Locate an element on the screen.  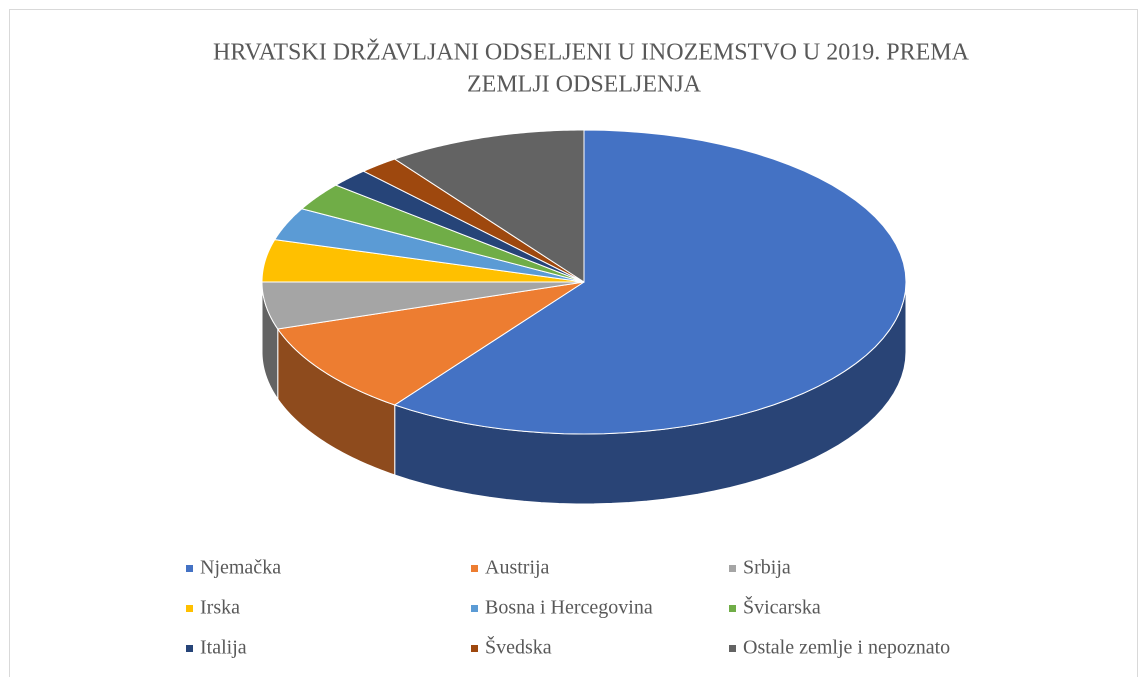
legend-label: Italija is located at coordinates (223, 648).